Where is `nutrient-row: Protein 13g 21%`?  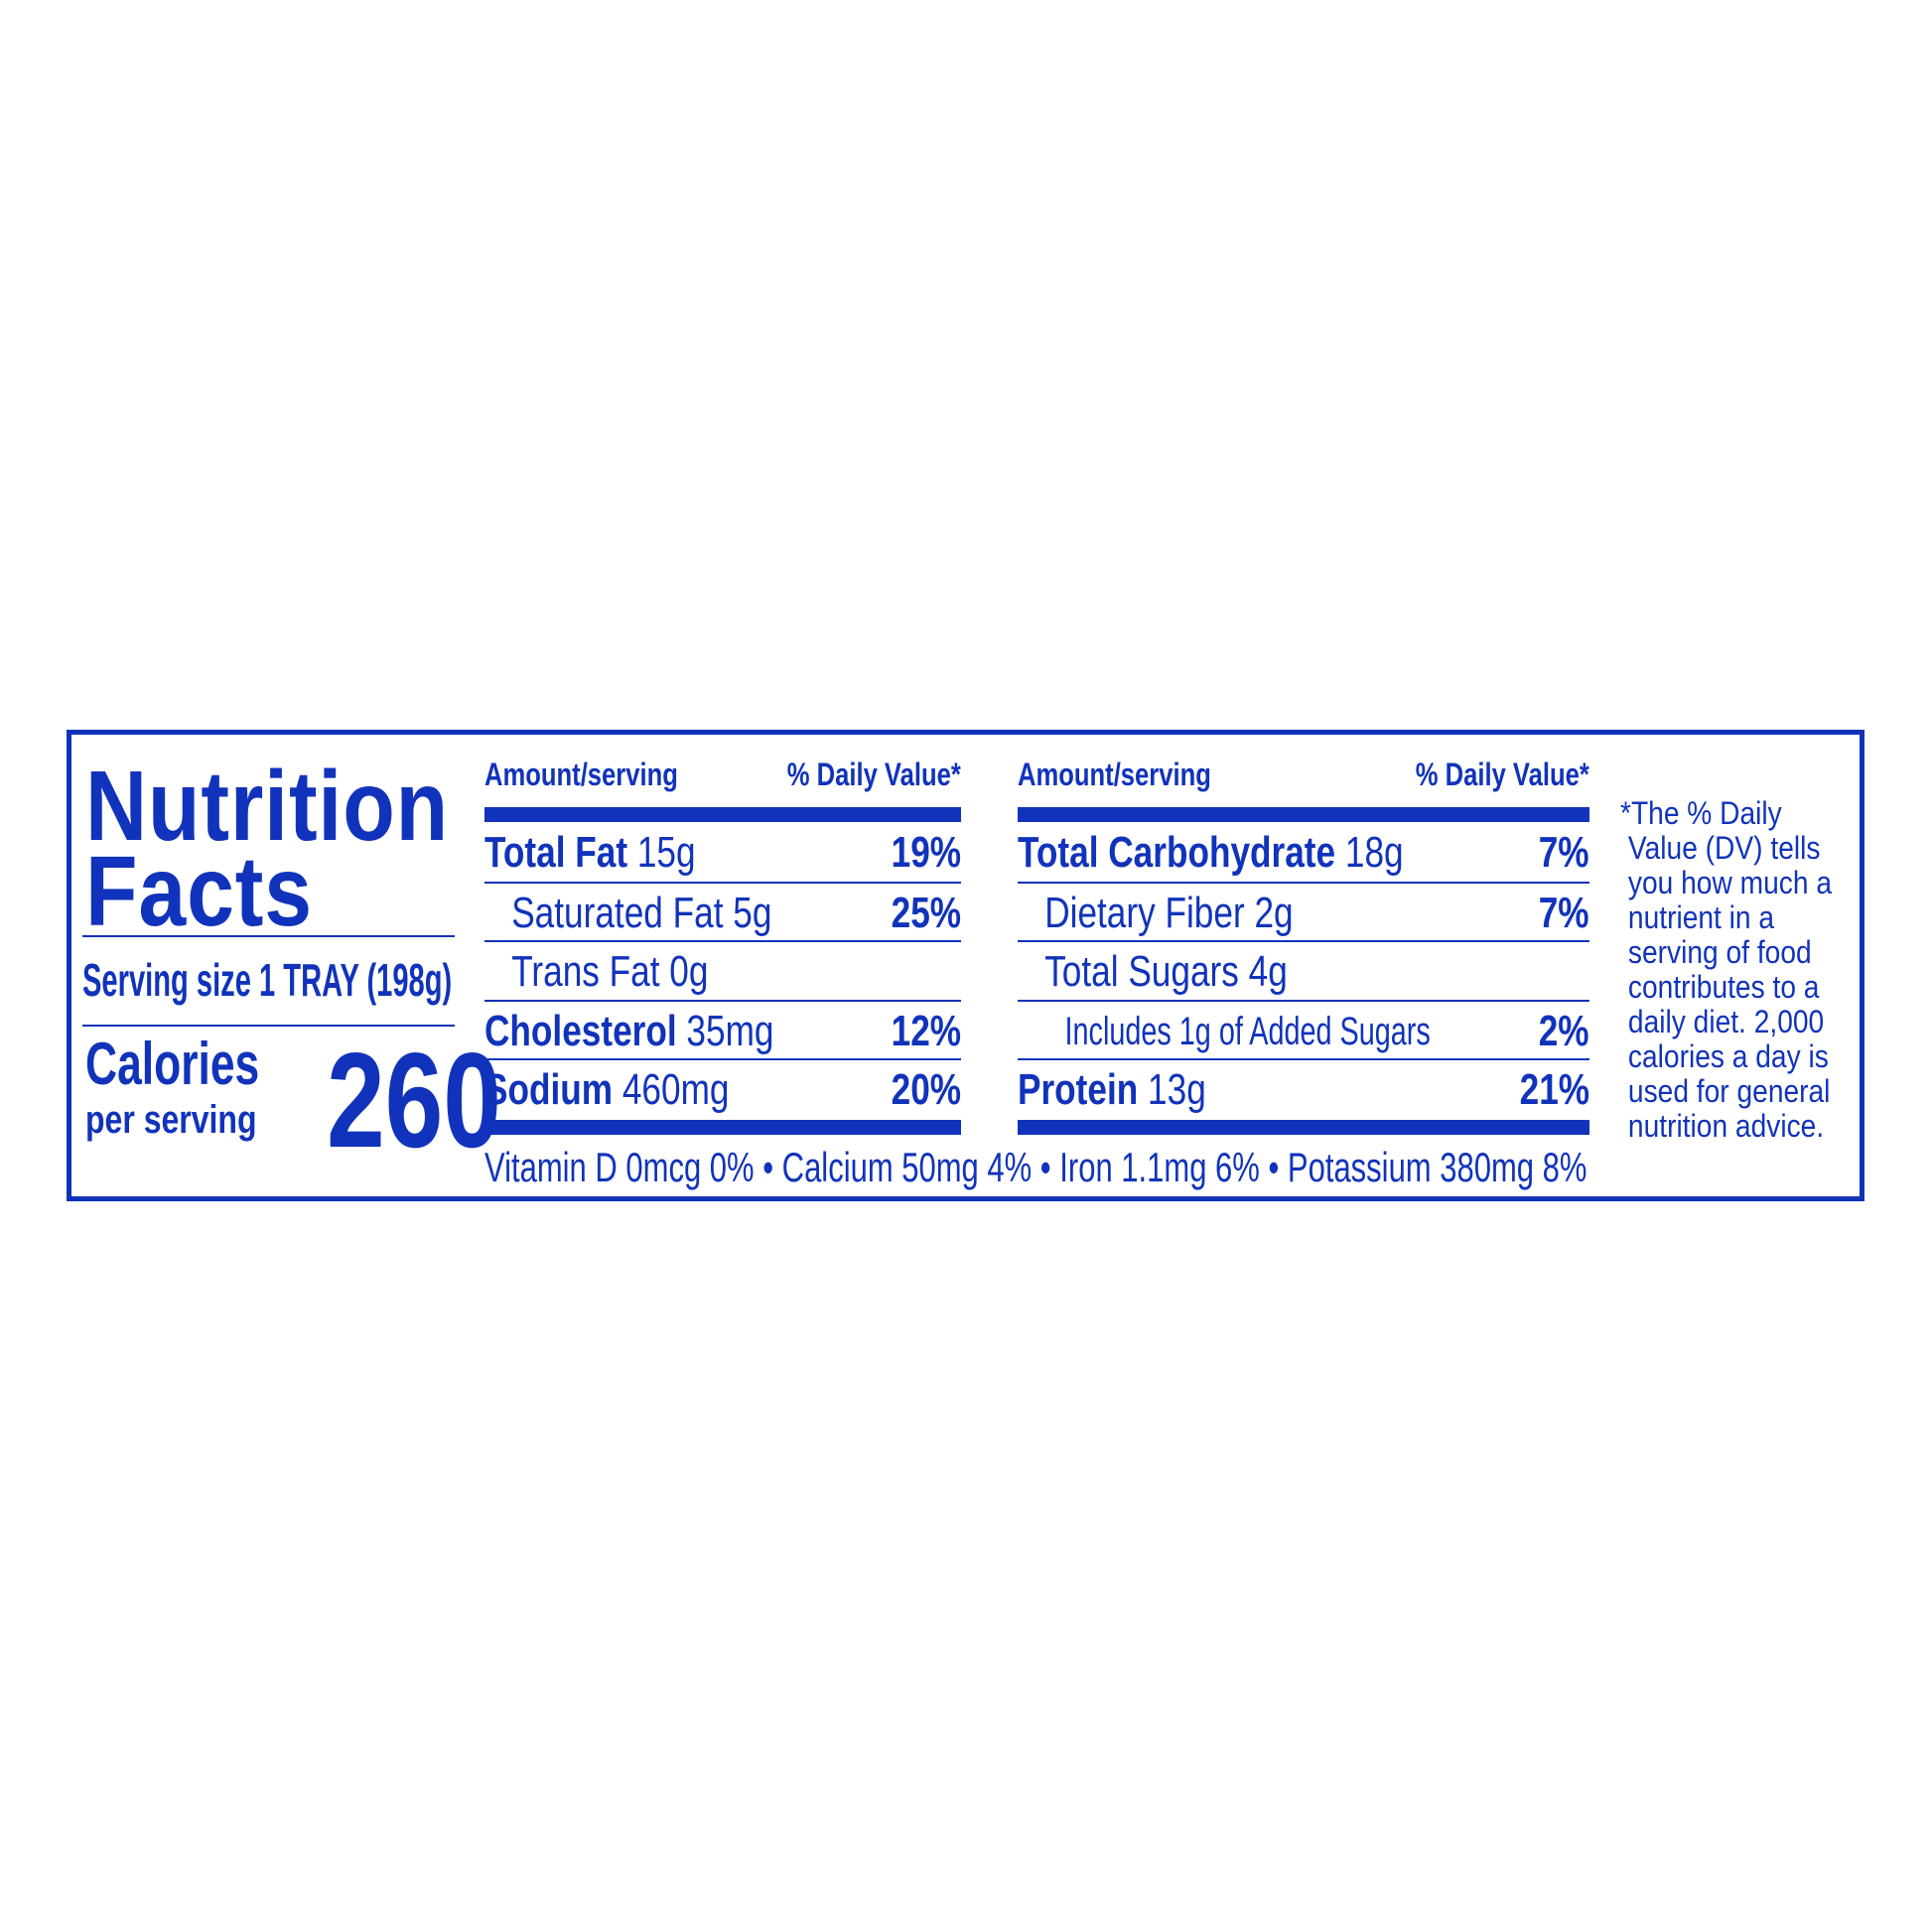
nutrient-row: Protein 13g 21% is located at coordinates (1303, 1090).